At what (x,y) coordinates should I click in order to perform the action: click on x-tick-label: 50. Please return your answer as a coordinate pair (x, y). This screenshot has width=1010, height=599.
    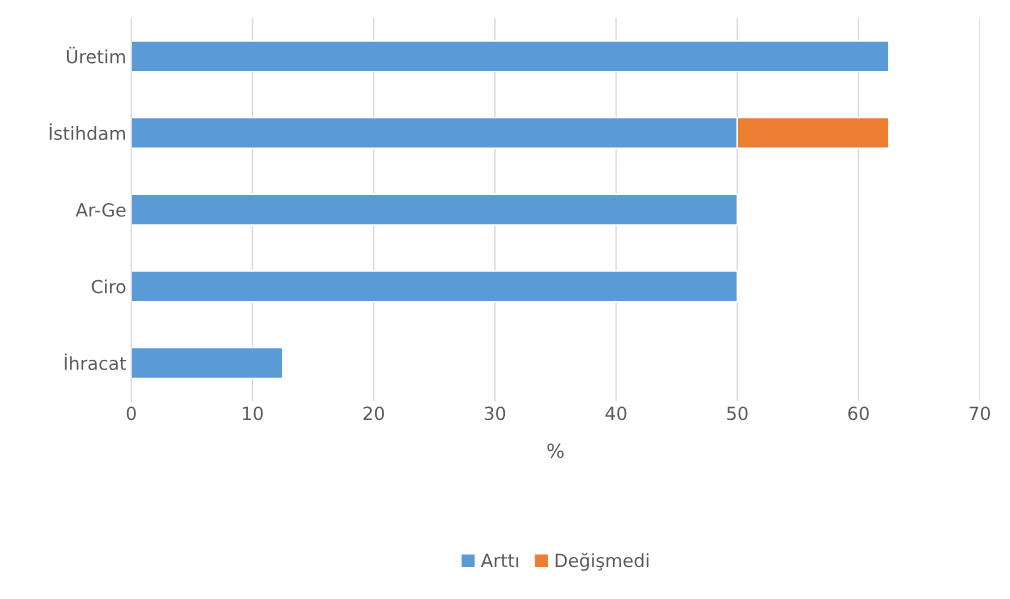
    Looking at the image, I should click on (737, 413).